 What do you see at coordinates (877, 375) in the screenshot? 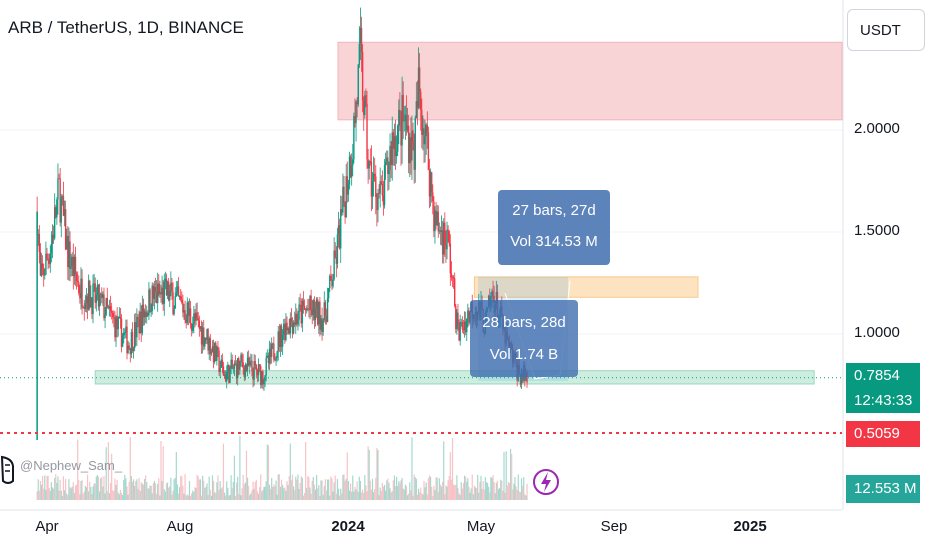
I see `last-price-value: 0.7854` at bounding box center [877, 375].